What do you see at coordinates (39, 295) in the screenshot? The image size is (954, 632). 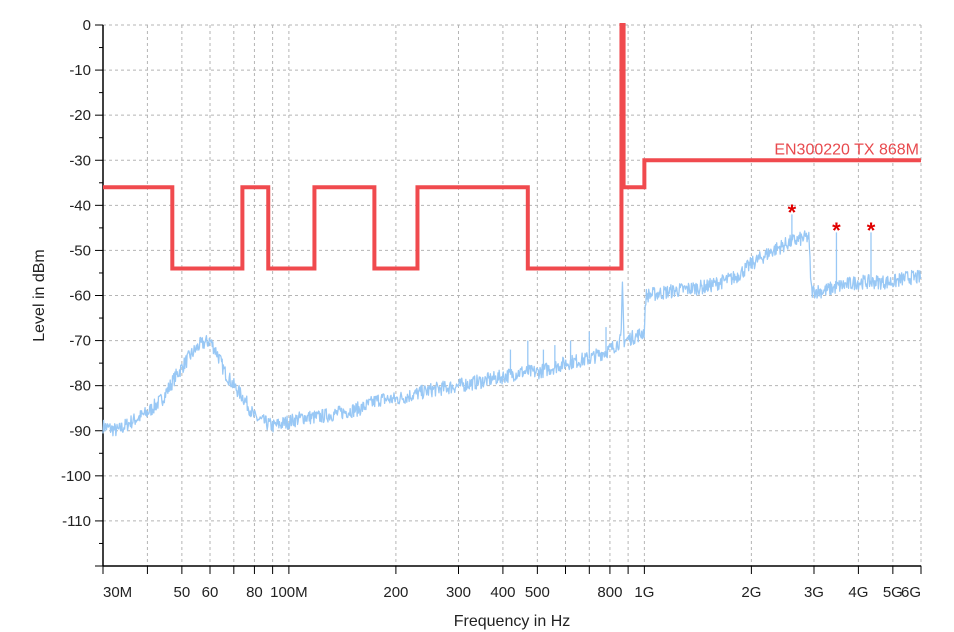 I see `y-axis-title: Level in dBm` at bounding box center [39, 295].